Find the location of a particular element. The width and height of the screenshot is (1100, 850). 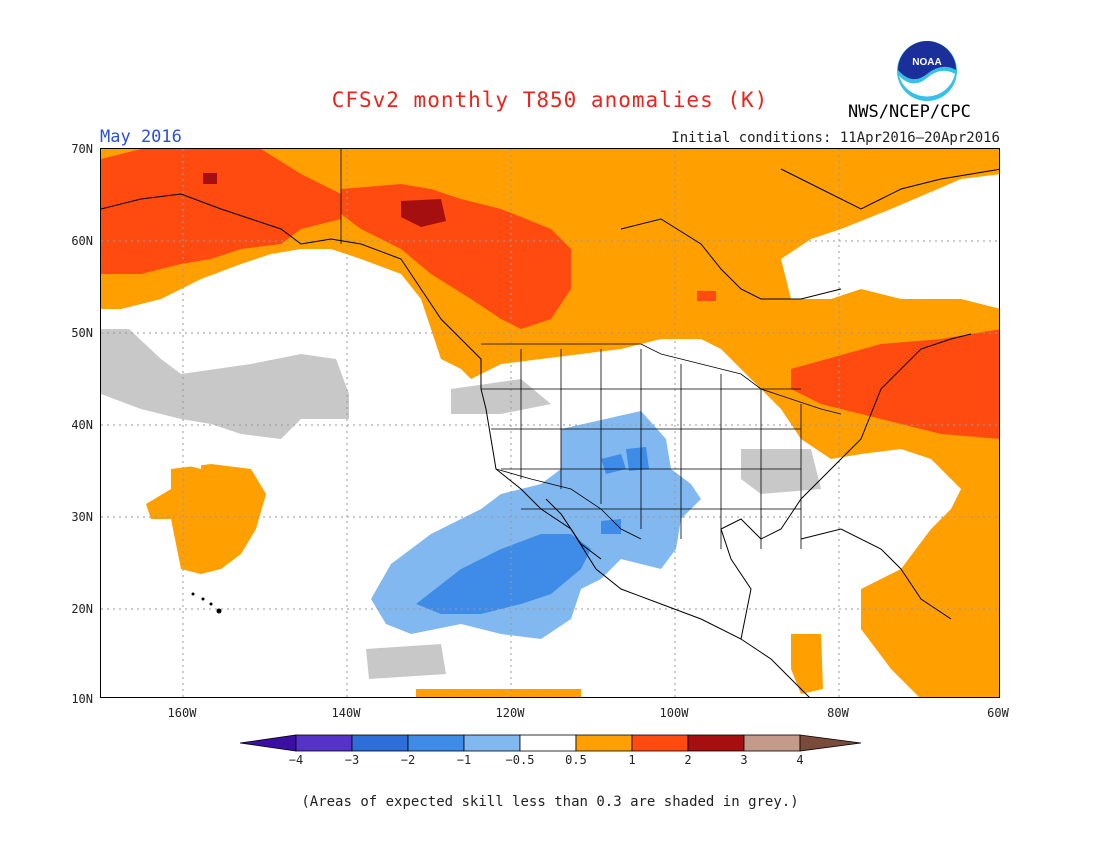

colorbar-label: −3 is located at coordinates (352, 760).